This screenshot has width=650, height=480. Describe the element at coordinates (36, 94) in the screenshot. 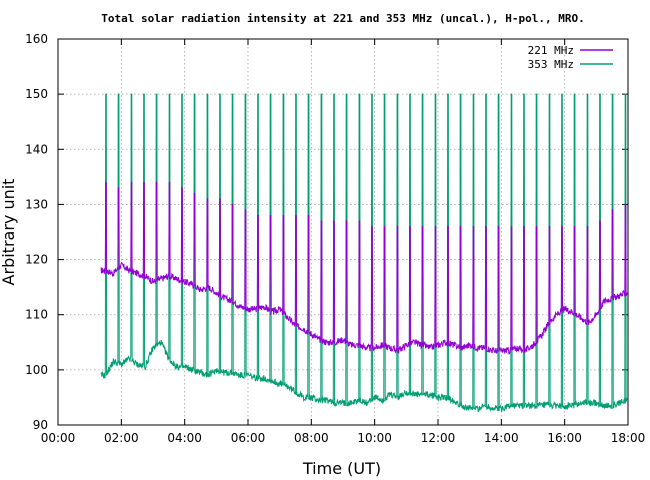

I see `y-tick-label: 150` at that location.